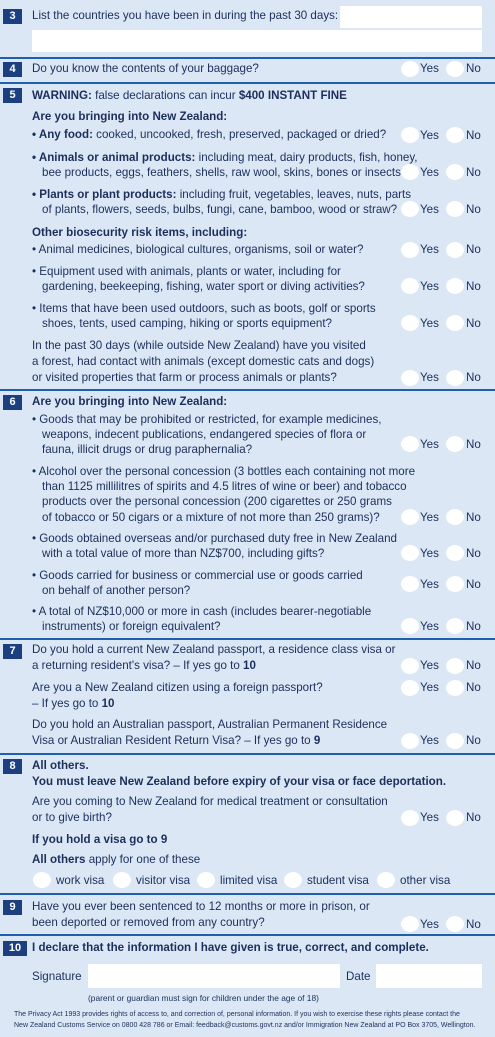 This screenshot has height=1037, width=495. I want to click on alcohol-no-checkbox, so click(455, 517).